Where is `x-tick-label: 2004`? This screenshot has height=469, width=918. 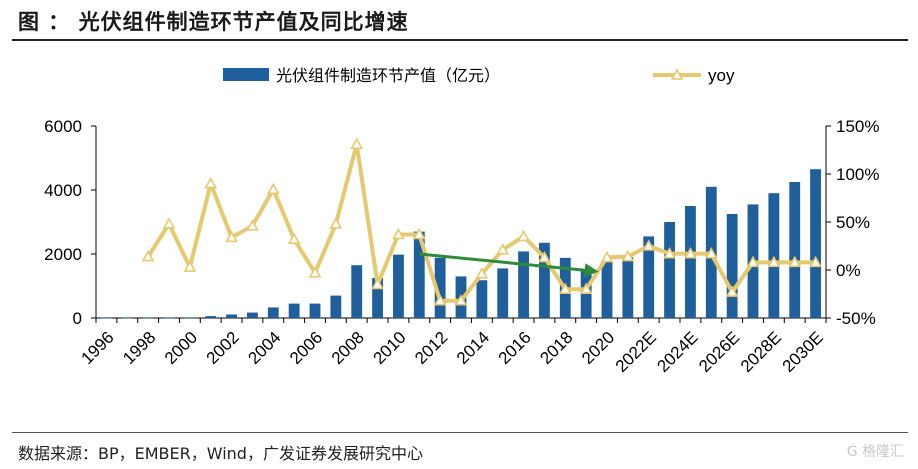 x-tick-label: 2004 is located at coordinates (264, 348).